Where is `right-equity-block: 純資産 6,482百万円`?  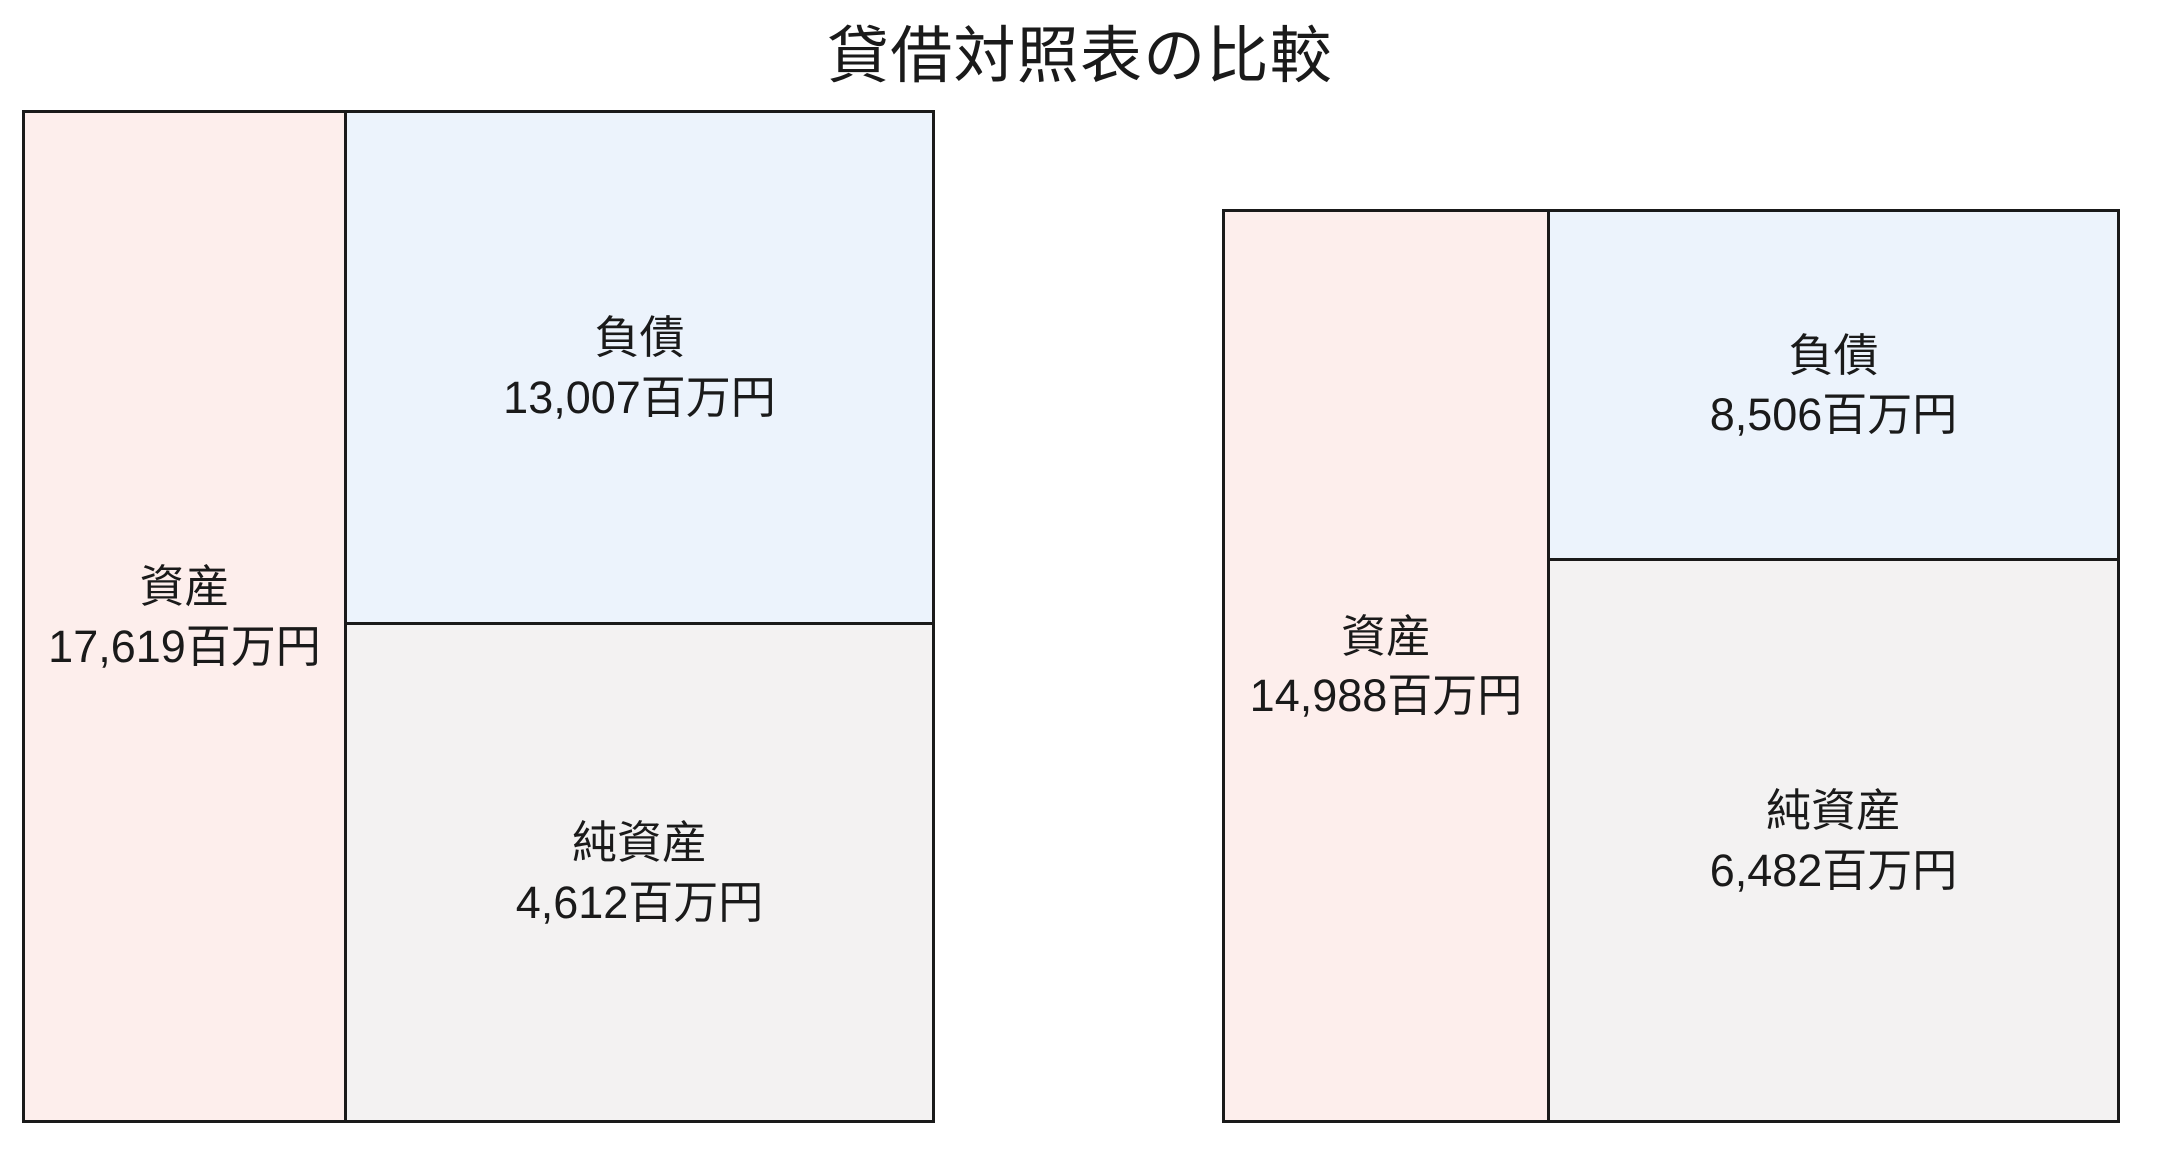
right-equity-block: 純資産 6,482百万円 is located at coordinates (1833, 840).